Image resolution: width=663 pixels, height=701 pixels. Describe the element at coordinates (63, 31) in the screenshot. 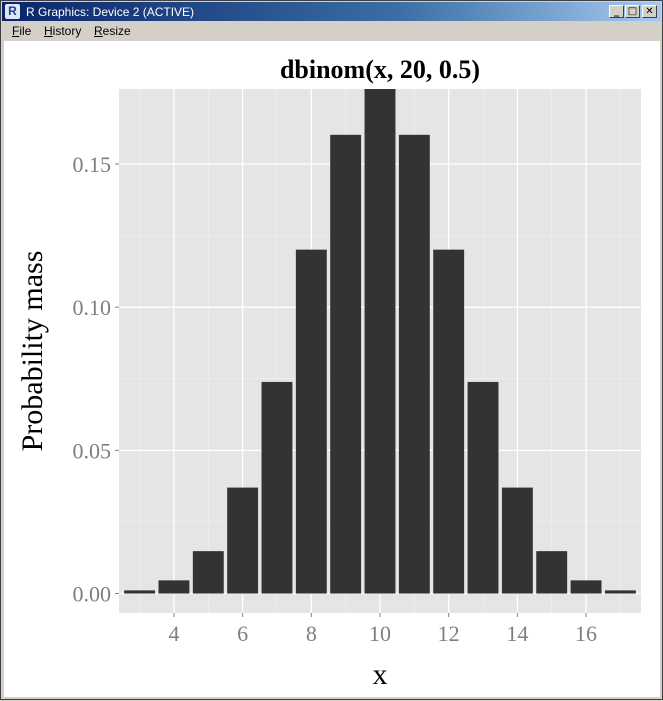

I see `menu-history: History` at that location.